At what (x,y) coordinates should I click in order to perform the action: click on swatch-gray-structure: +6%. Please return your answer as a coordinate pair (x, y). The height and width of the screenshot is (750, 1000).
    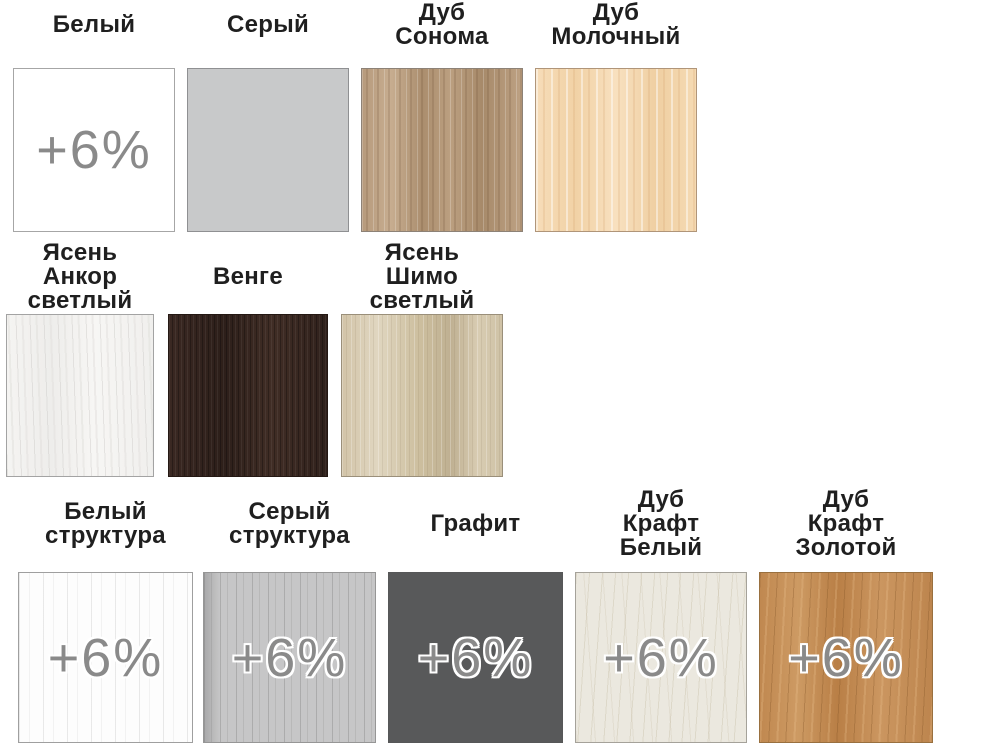
    Looking at the image, I should click on (289, 657).